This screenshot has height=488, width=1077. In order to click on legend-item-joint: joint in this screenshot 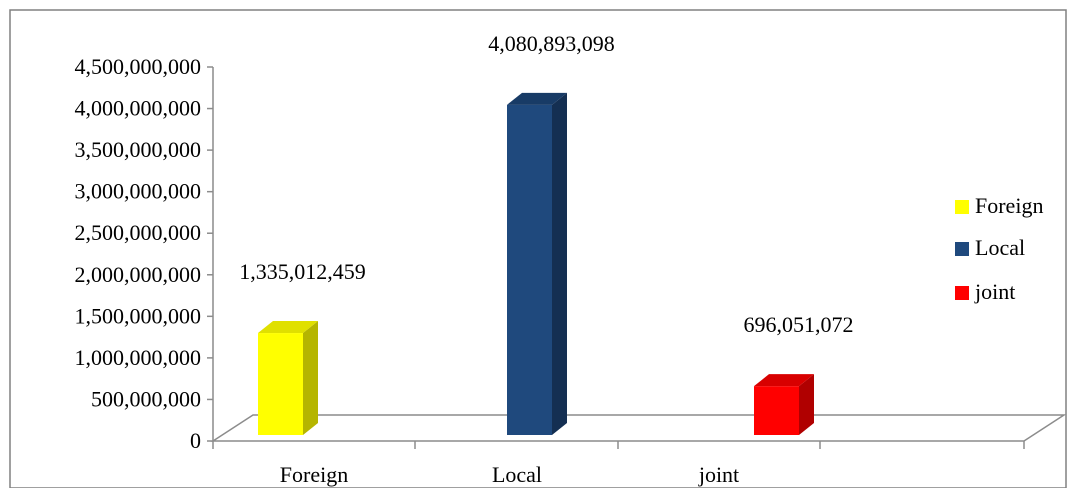, I will do `click(985, 291)`.